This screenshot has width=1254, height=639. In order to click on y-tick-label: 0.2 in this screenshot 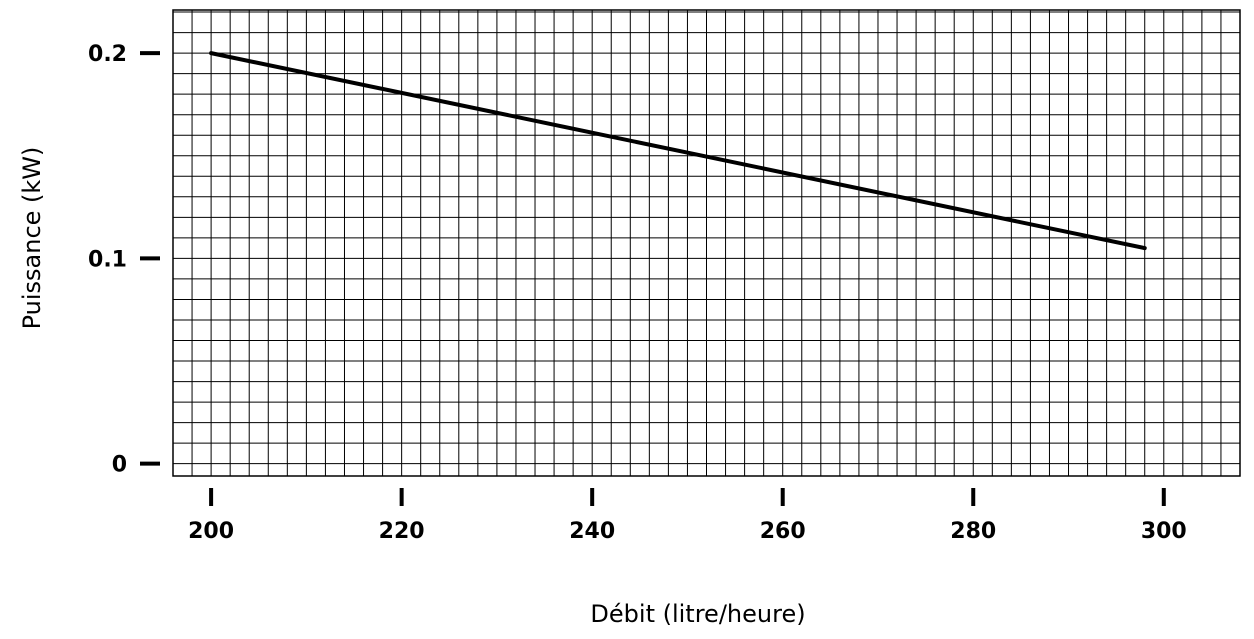, I will do `click(107, 54)`.